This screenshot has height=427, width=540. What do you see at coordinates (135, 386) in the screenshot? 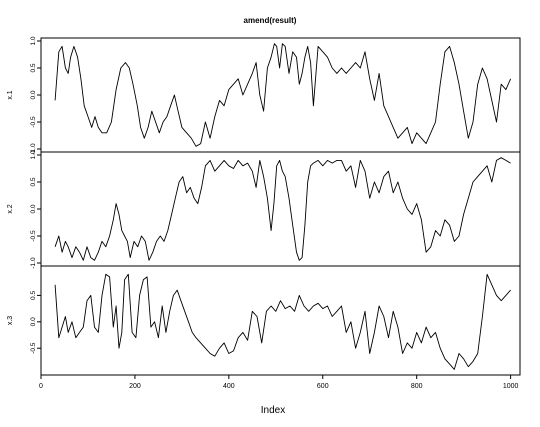
I see `x-tick-label: 200` at bounding box center [135, 386].